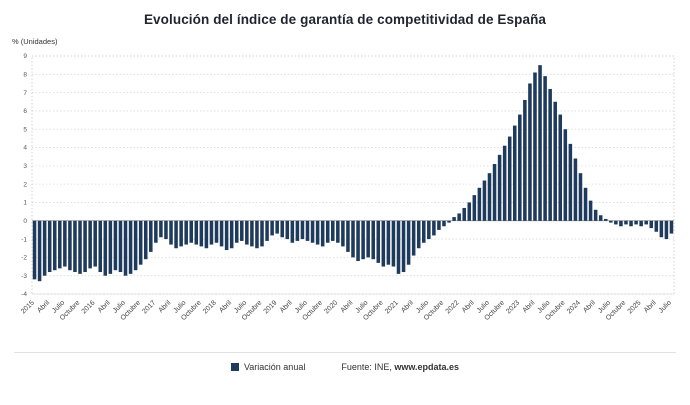 This screenshot has height=405, width=690. I want to click on legend-item-variacion-anual: Variación anual, so click(268, 367).